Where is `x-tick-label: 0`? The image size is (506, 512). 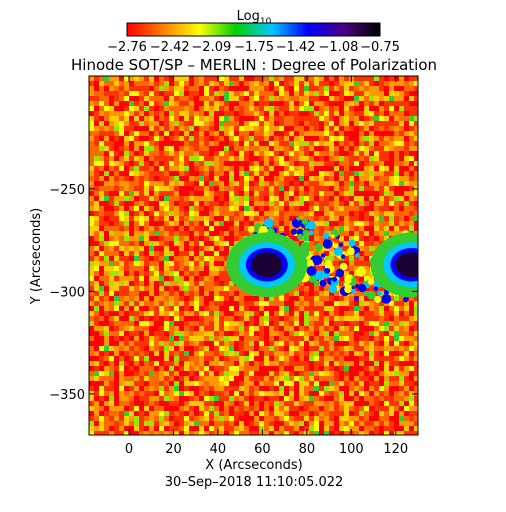 x-tick-label: 0 is located at coordinates (129, 449).